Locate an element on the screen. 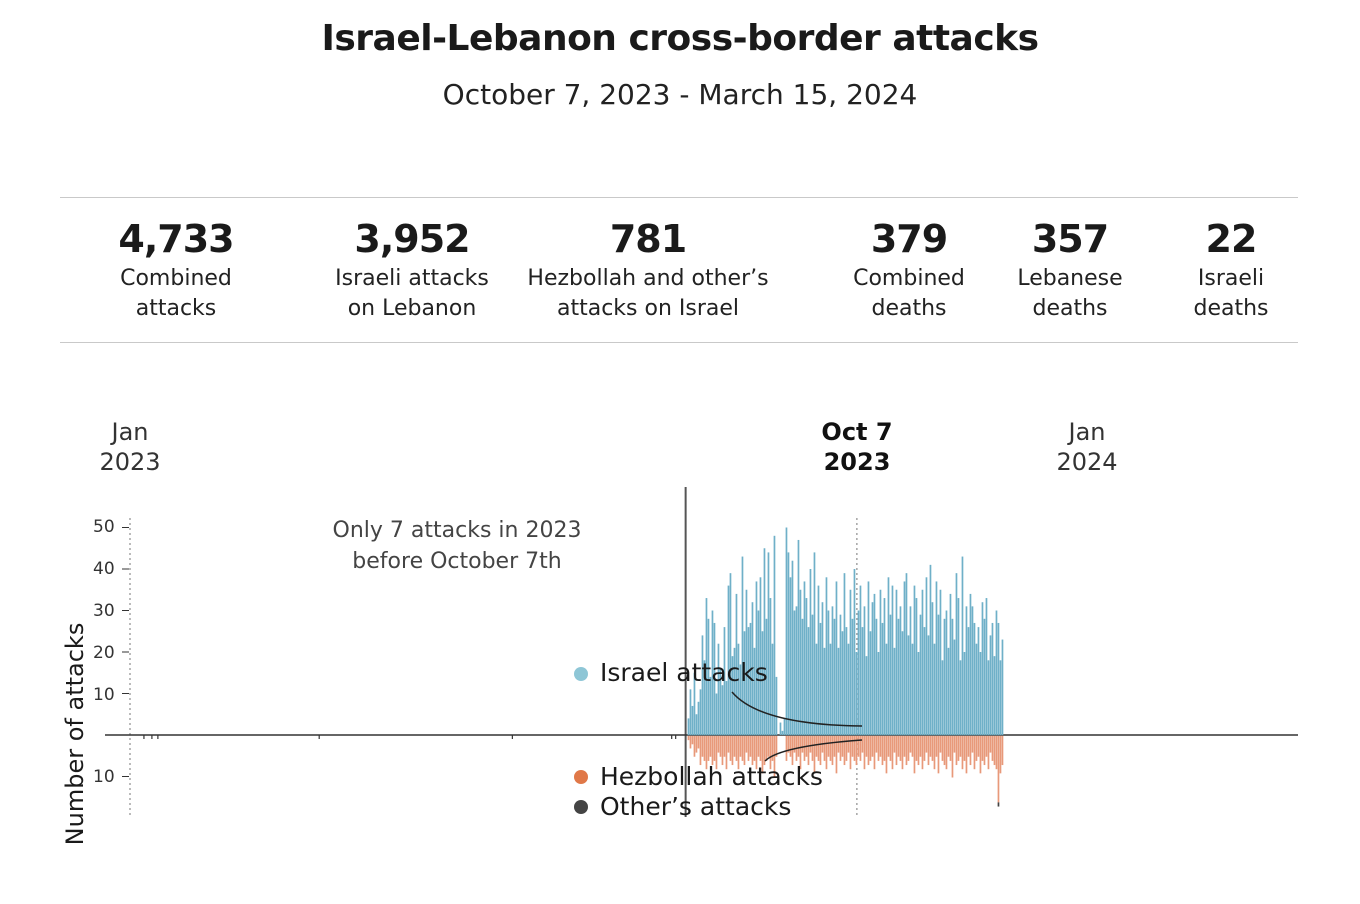 Image resolution: width=1360 pixels, height=904 pixels. stats-top-divider is located at coordinates (679, 197).